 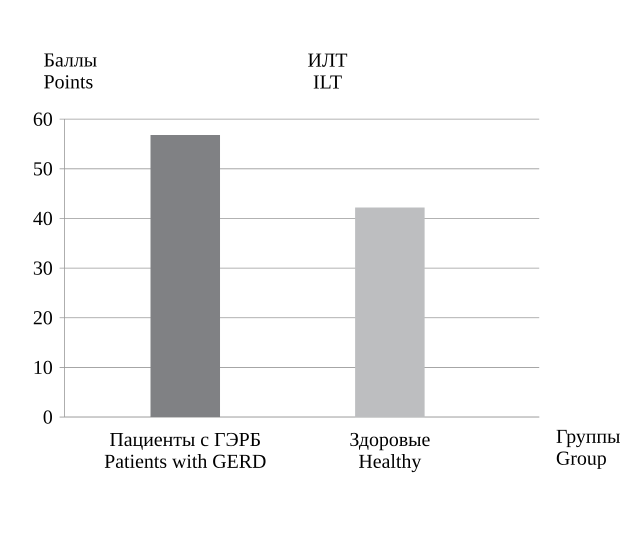 What do you see at coordinates (48, 417) in the screenshot?
I see `y-tick-label: 0` at bounding box center [48, 417].